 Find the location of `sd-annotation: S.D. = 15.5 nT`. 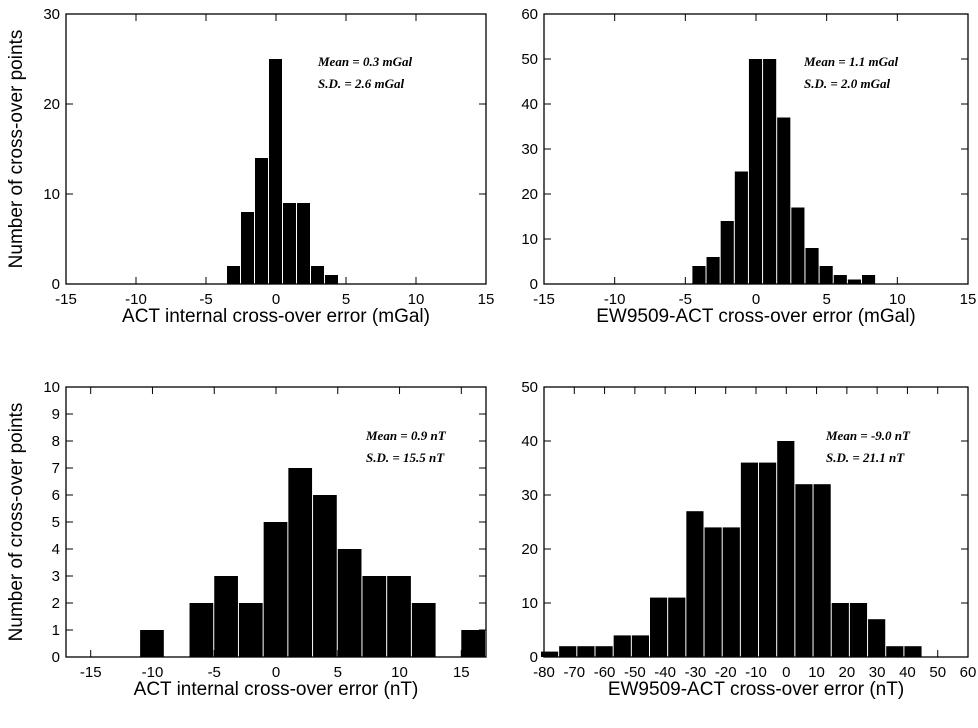

sd-annotation: S.D. = 15.5 nT is located at coordinates (405, 457).